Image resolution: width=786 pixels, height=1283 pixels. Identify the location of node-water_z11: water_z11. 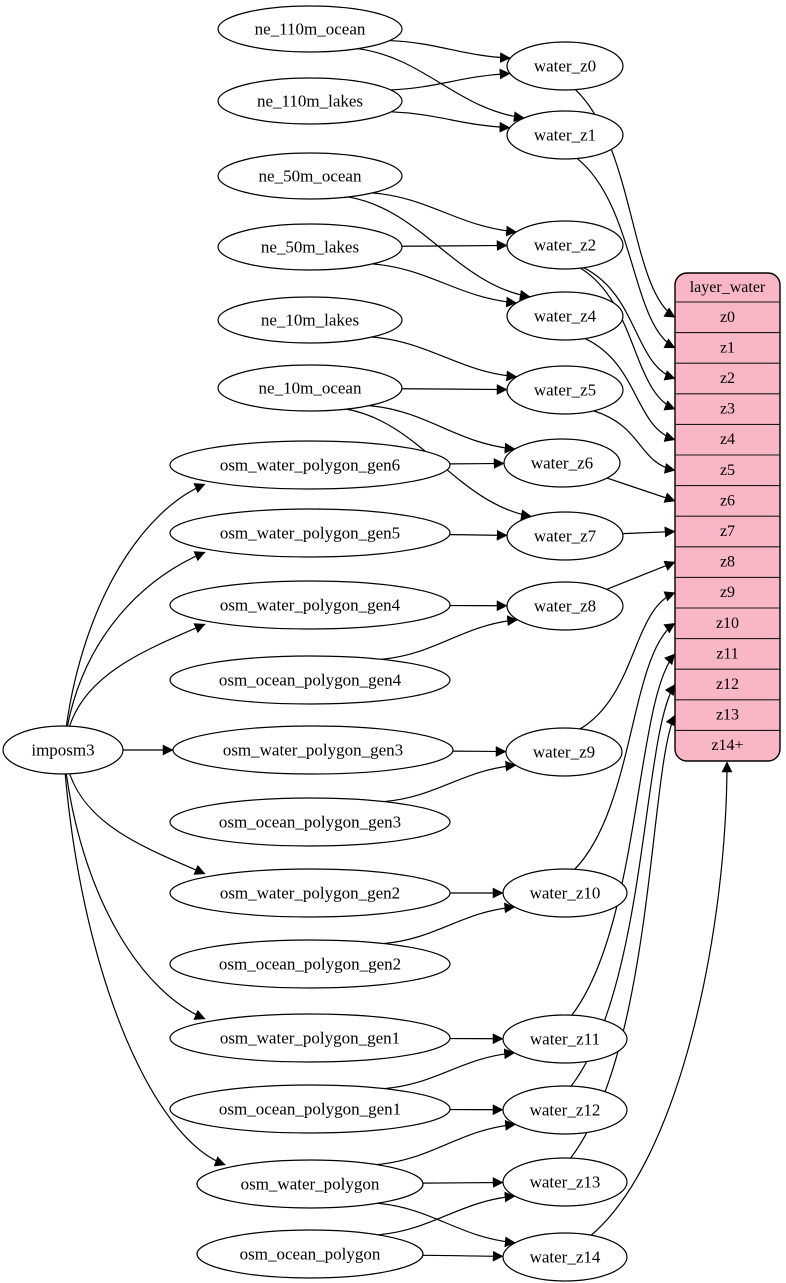
(565, 1039).